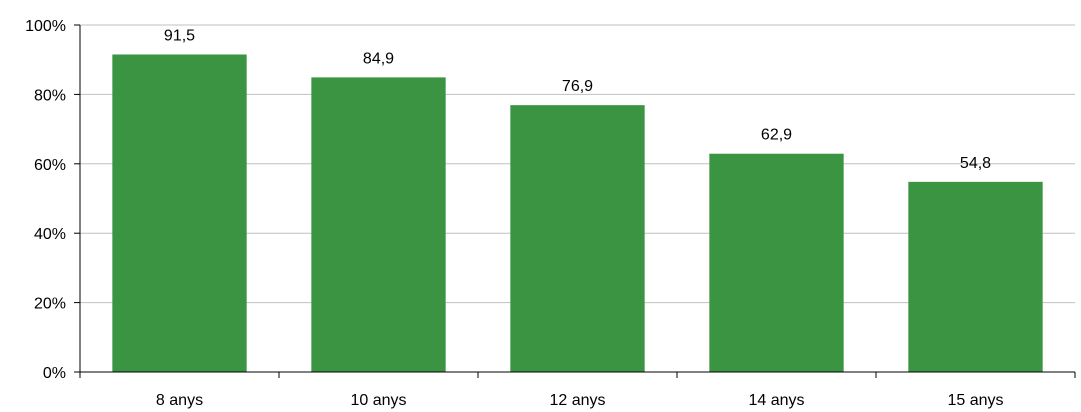 The image size is (1081, 412). Describe the element at coordinates (975, 400) in the screenshot. I see `x-tick-label: 15 anys` at that location.